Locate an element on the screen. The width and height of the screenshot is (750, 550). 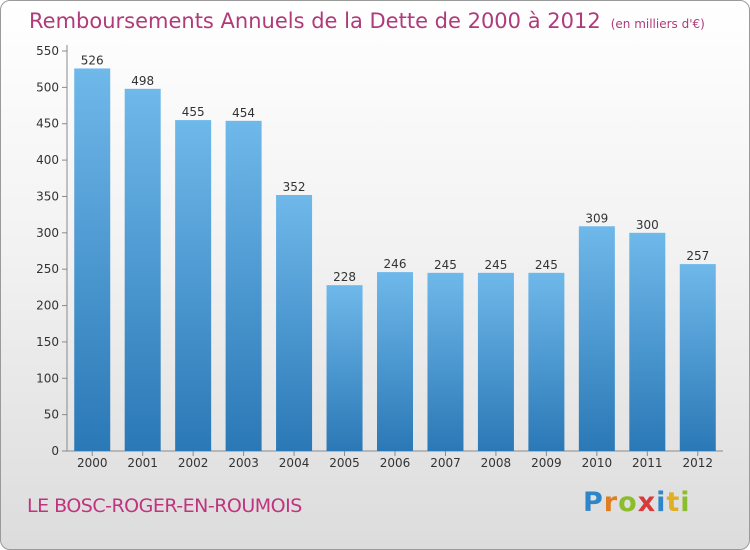
x-tick-label: 2003 is located at coordinates (243, 463).